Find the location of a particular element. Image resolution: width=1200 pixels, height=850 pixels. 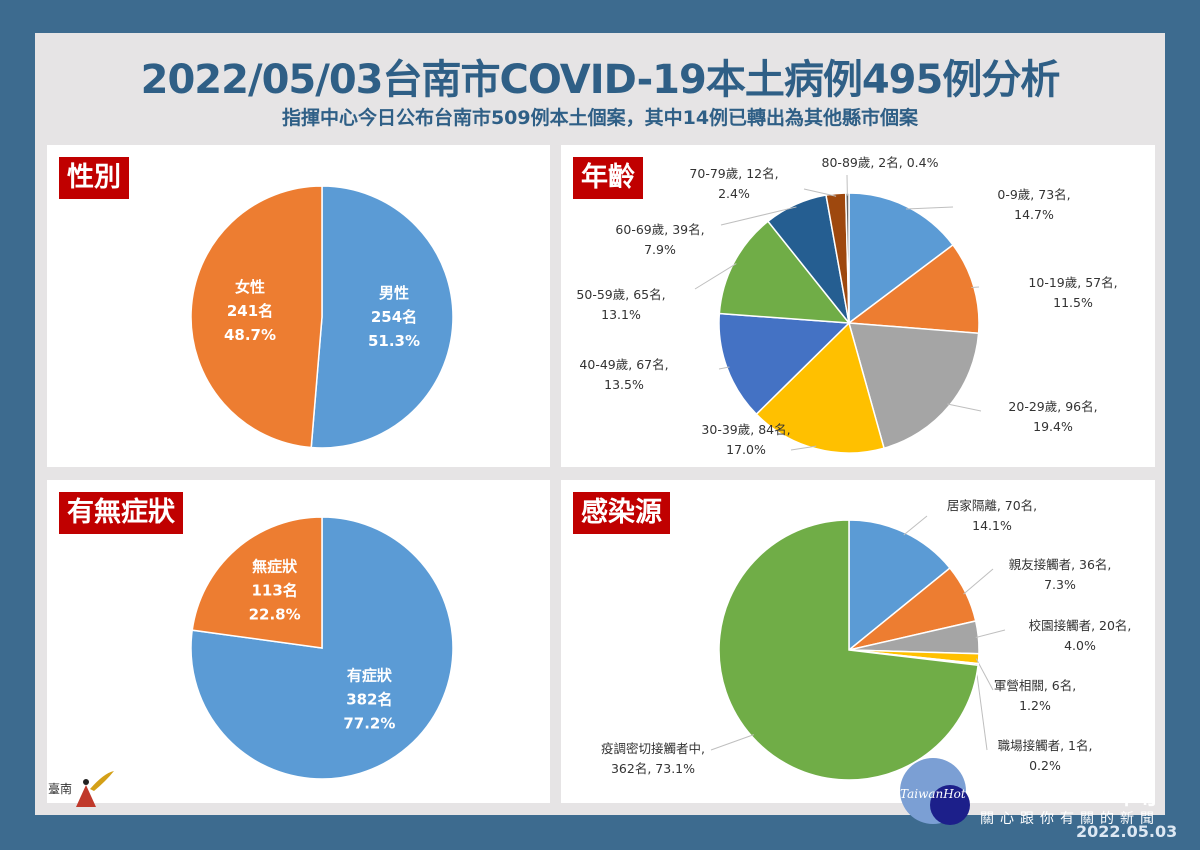

slice-label-line2: 4.0% is located at coordinates (1080, 645).